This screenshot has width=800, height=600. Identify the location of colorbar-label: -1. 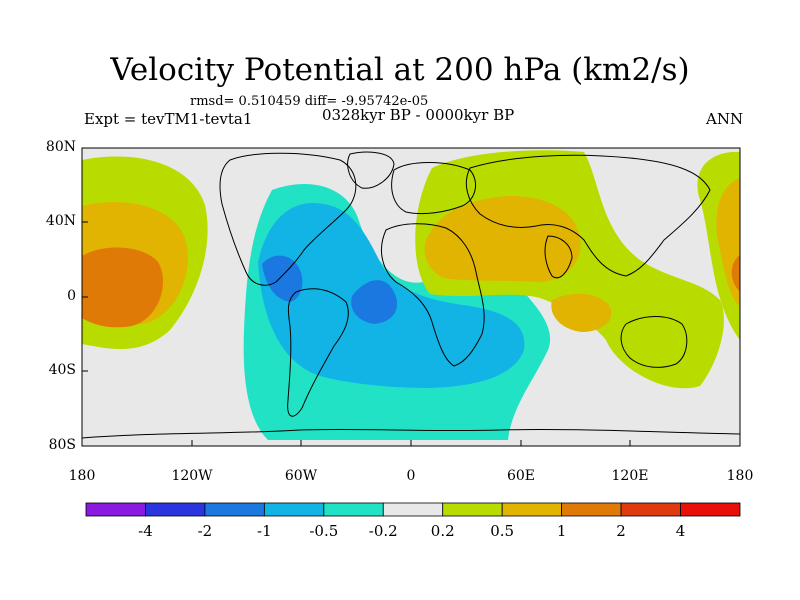
(264, 531).